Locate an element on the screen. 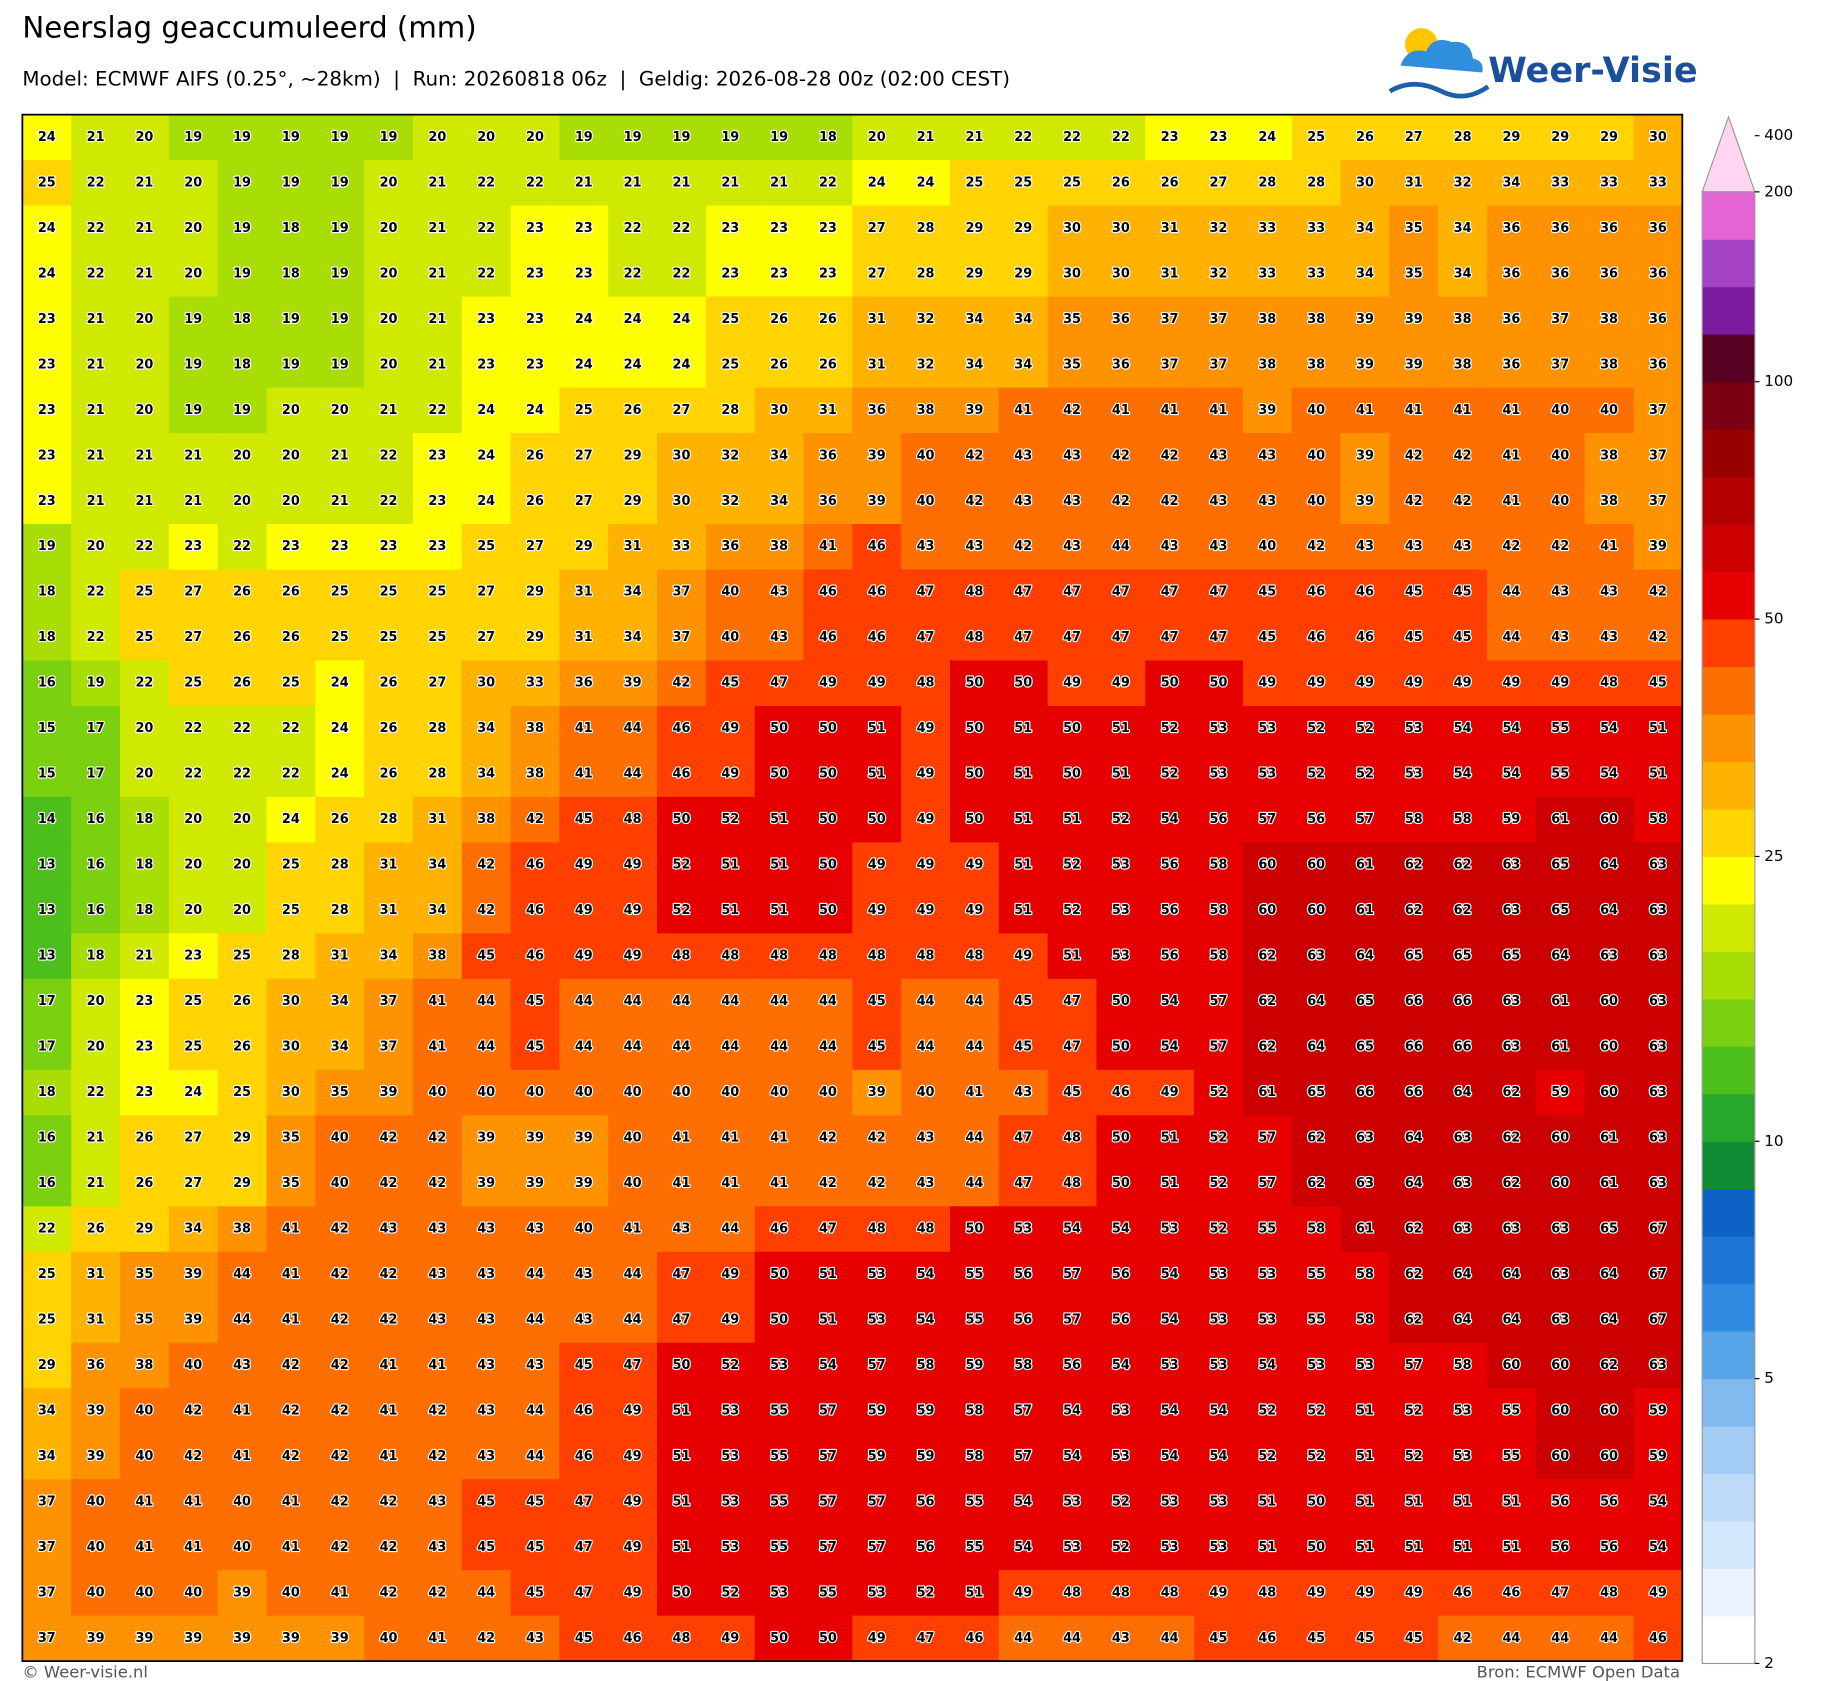 This screenshot has height=1681, width=1824. precip-label: 27 is located at coordinates (437, 683).